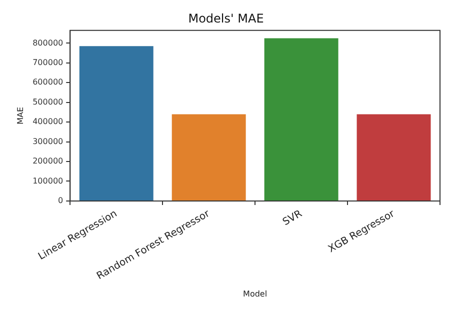 The image size is (474, 311). I want to click on y-tick-label: 700000, so click(48, 63).